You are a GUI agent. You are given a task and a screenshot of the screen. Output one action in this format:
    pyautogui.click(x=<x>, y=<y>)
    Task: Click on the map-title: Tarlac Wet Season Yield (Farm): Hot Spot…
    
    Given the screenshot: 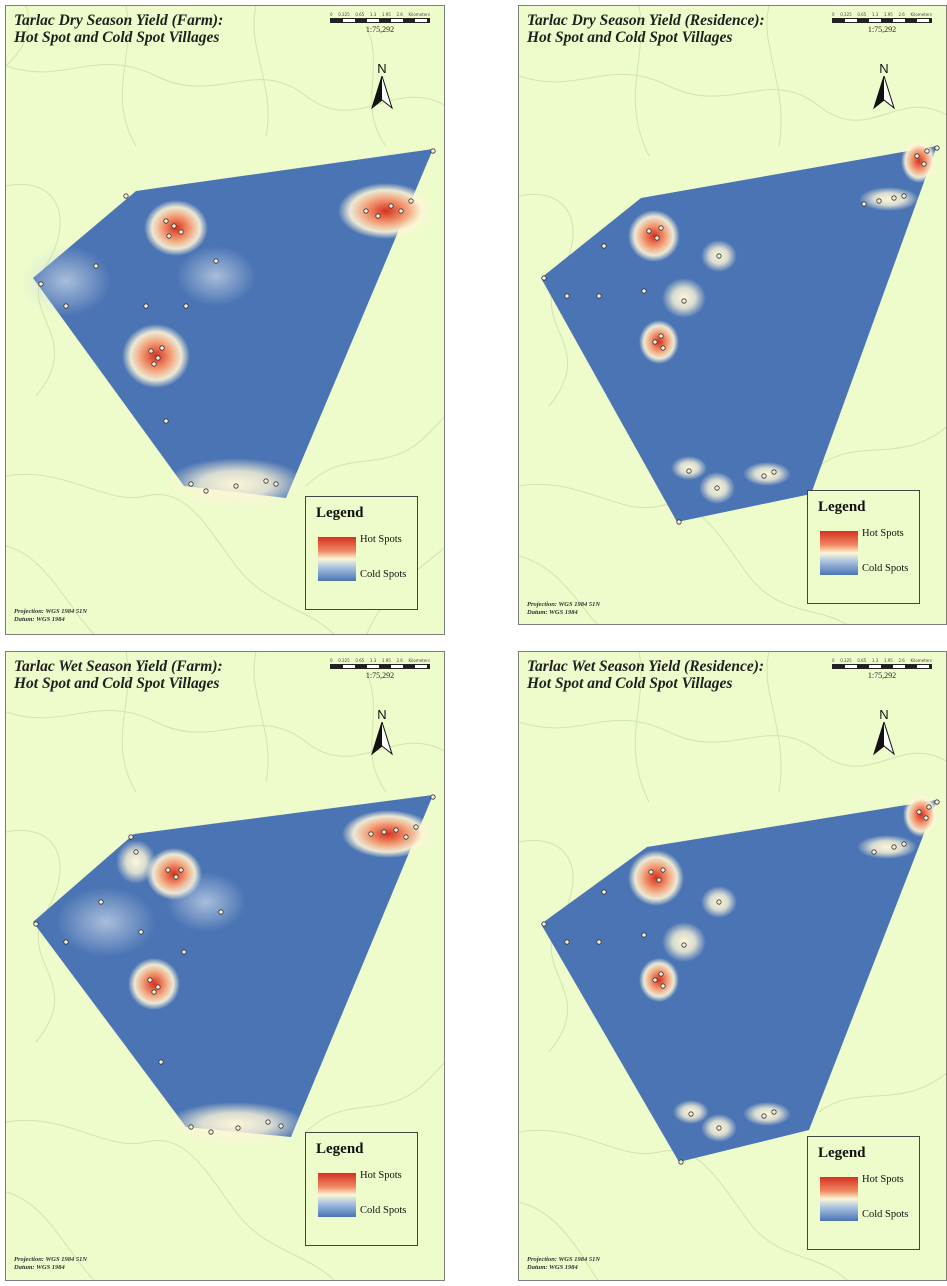 What is the action you would take?
    pyautogui.click(x=118, y=675)
    